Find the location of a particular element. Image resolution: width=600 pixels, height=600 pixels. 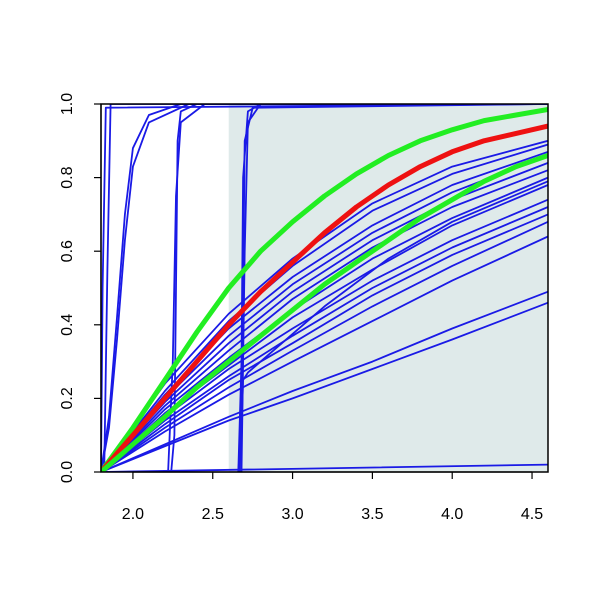

x-tick-label: 2.5 is located at coordinates (213, 514).